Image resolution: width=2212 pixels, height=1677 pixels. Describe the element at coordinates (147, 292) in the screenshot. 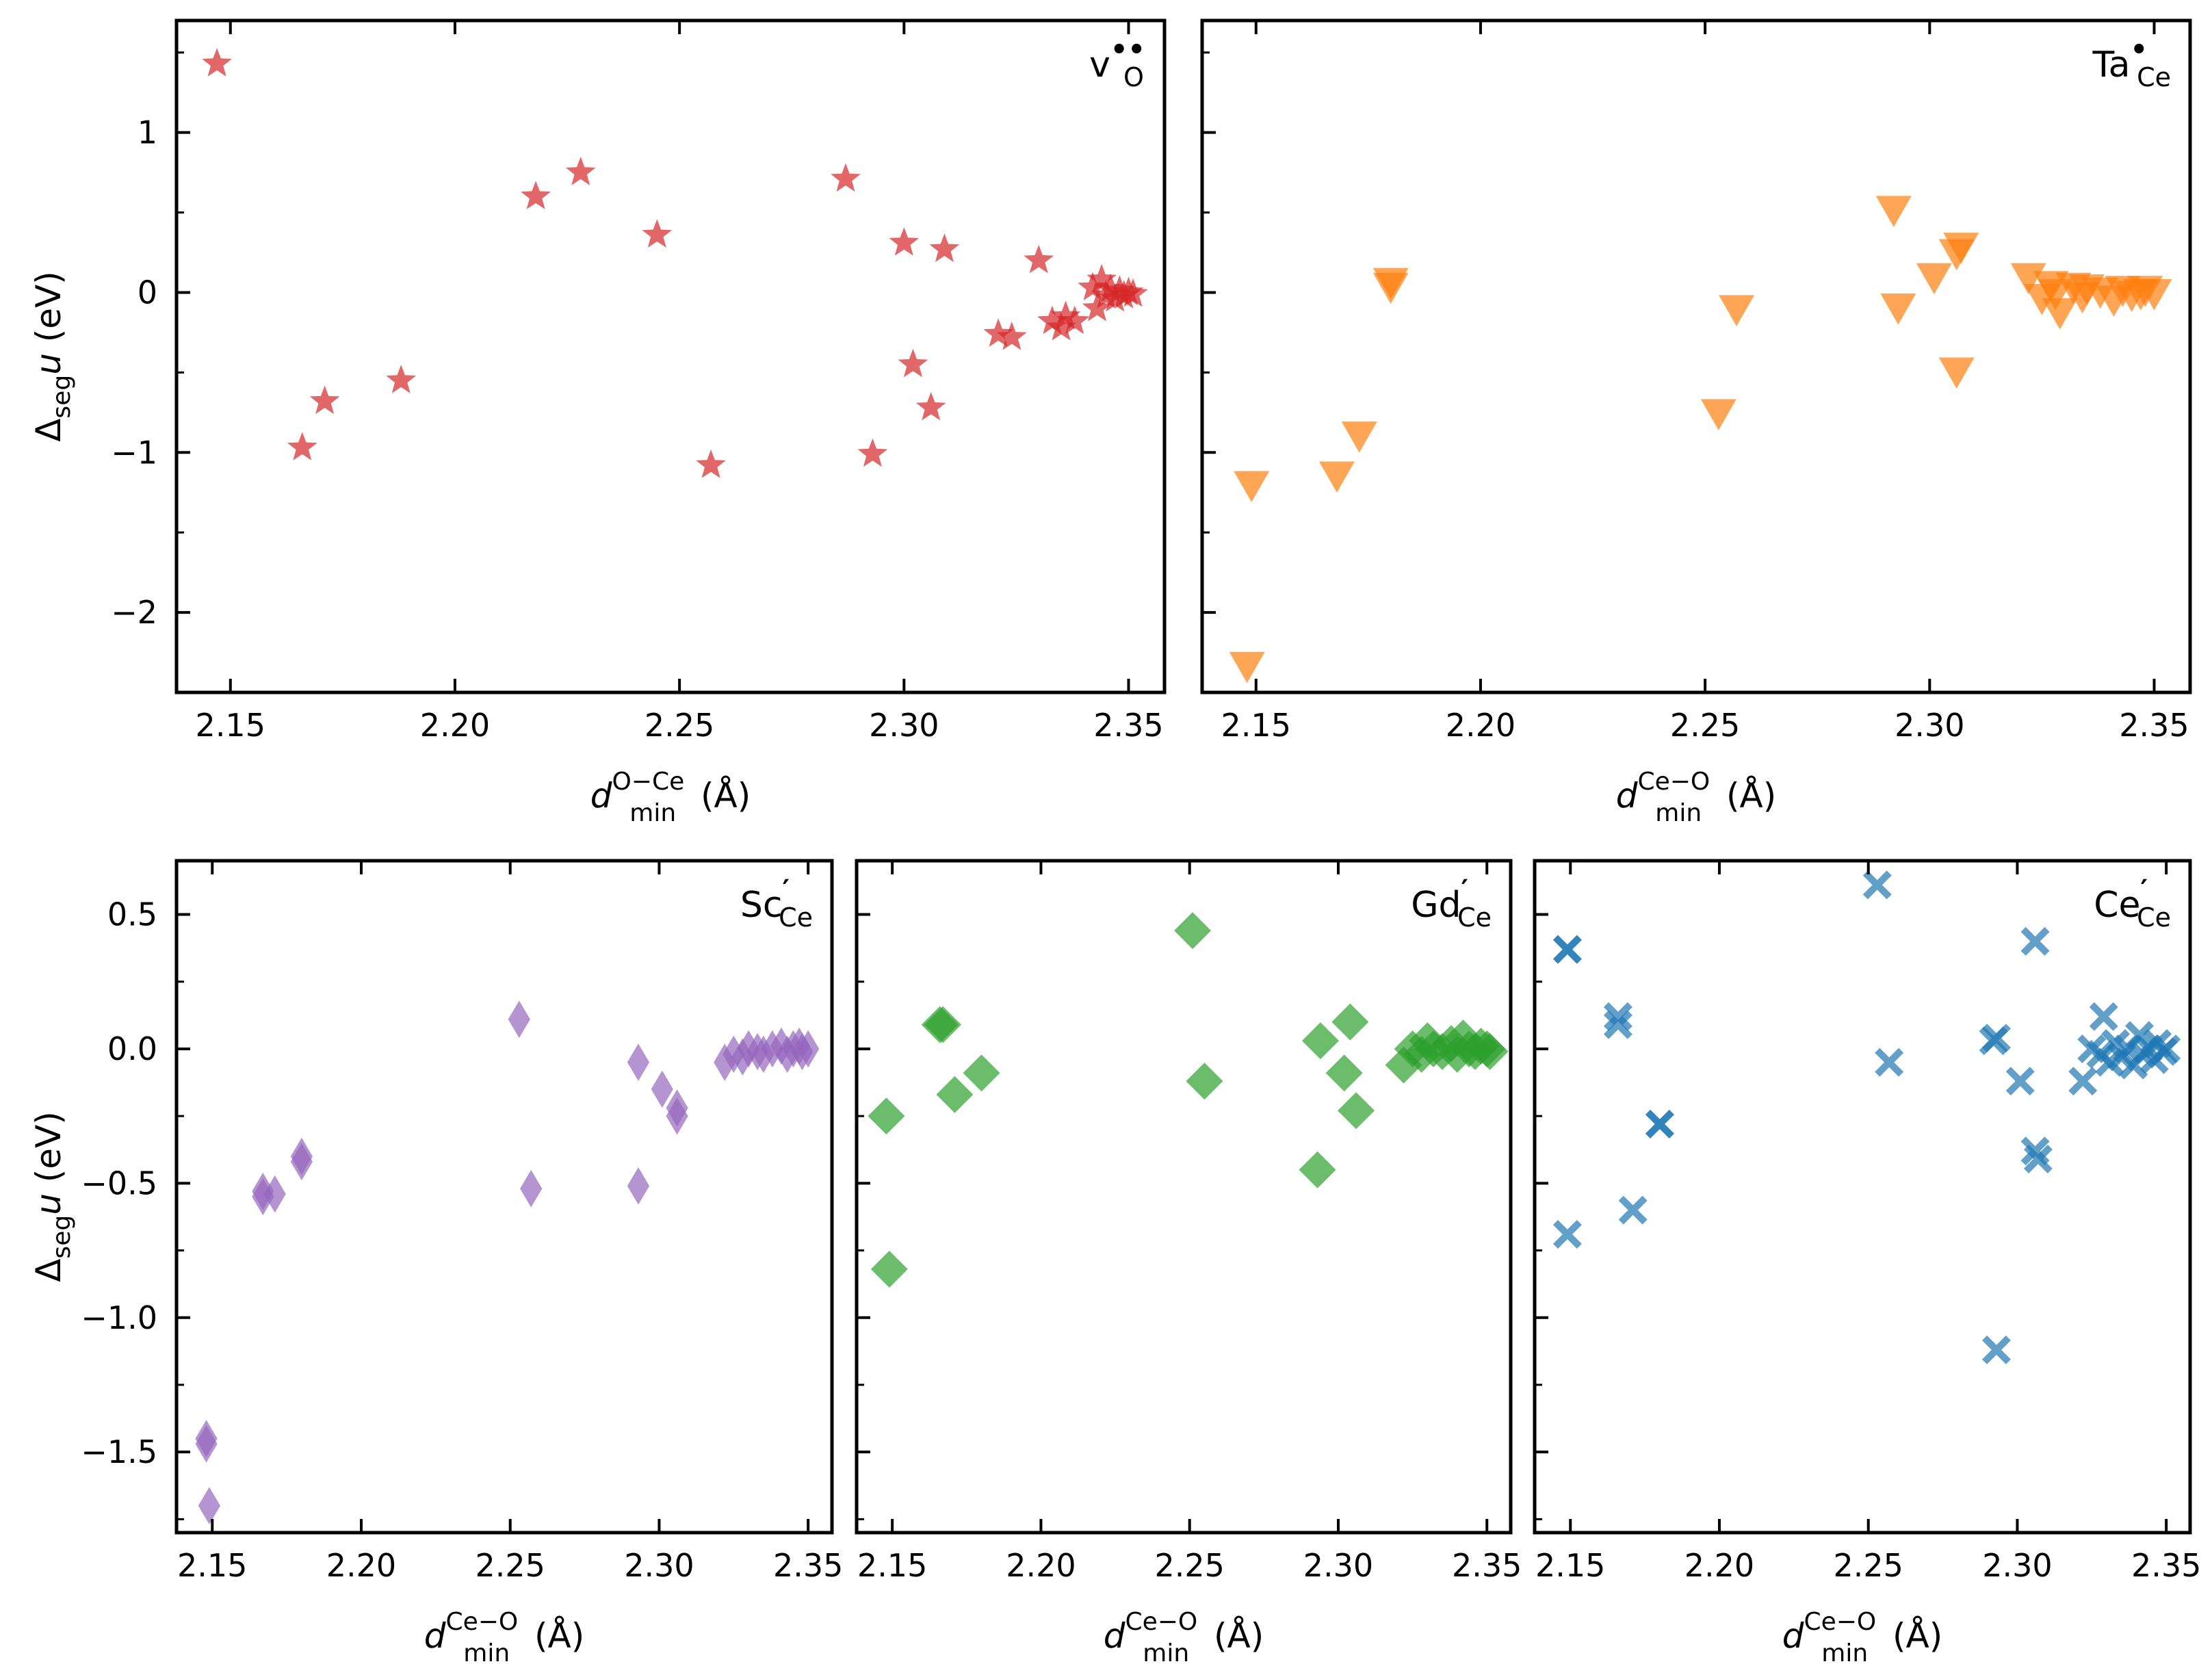

I see `y-tick-label: 0` at that location.